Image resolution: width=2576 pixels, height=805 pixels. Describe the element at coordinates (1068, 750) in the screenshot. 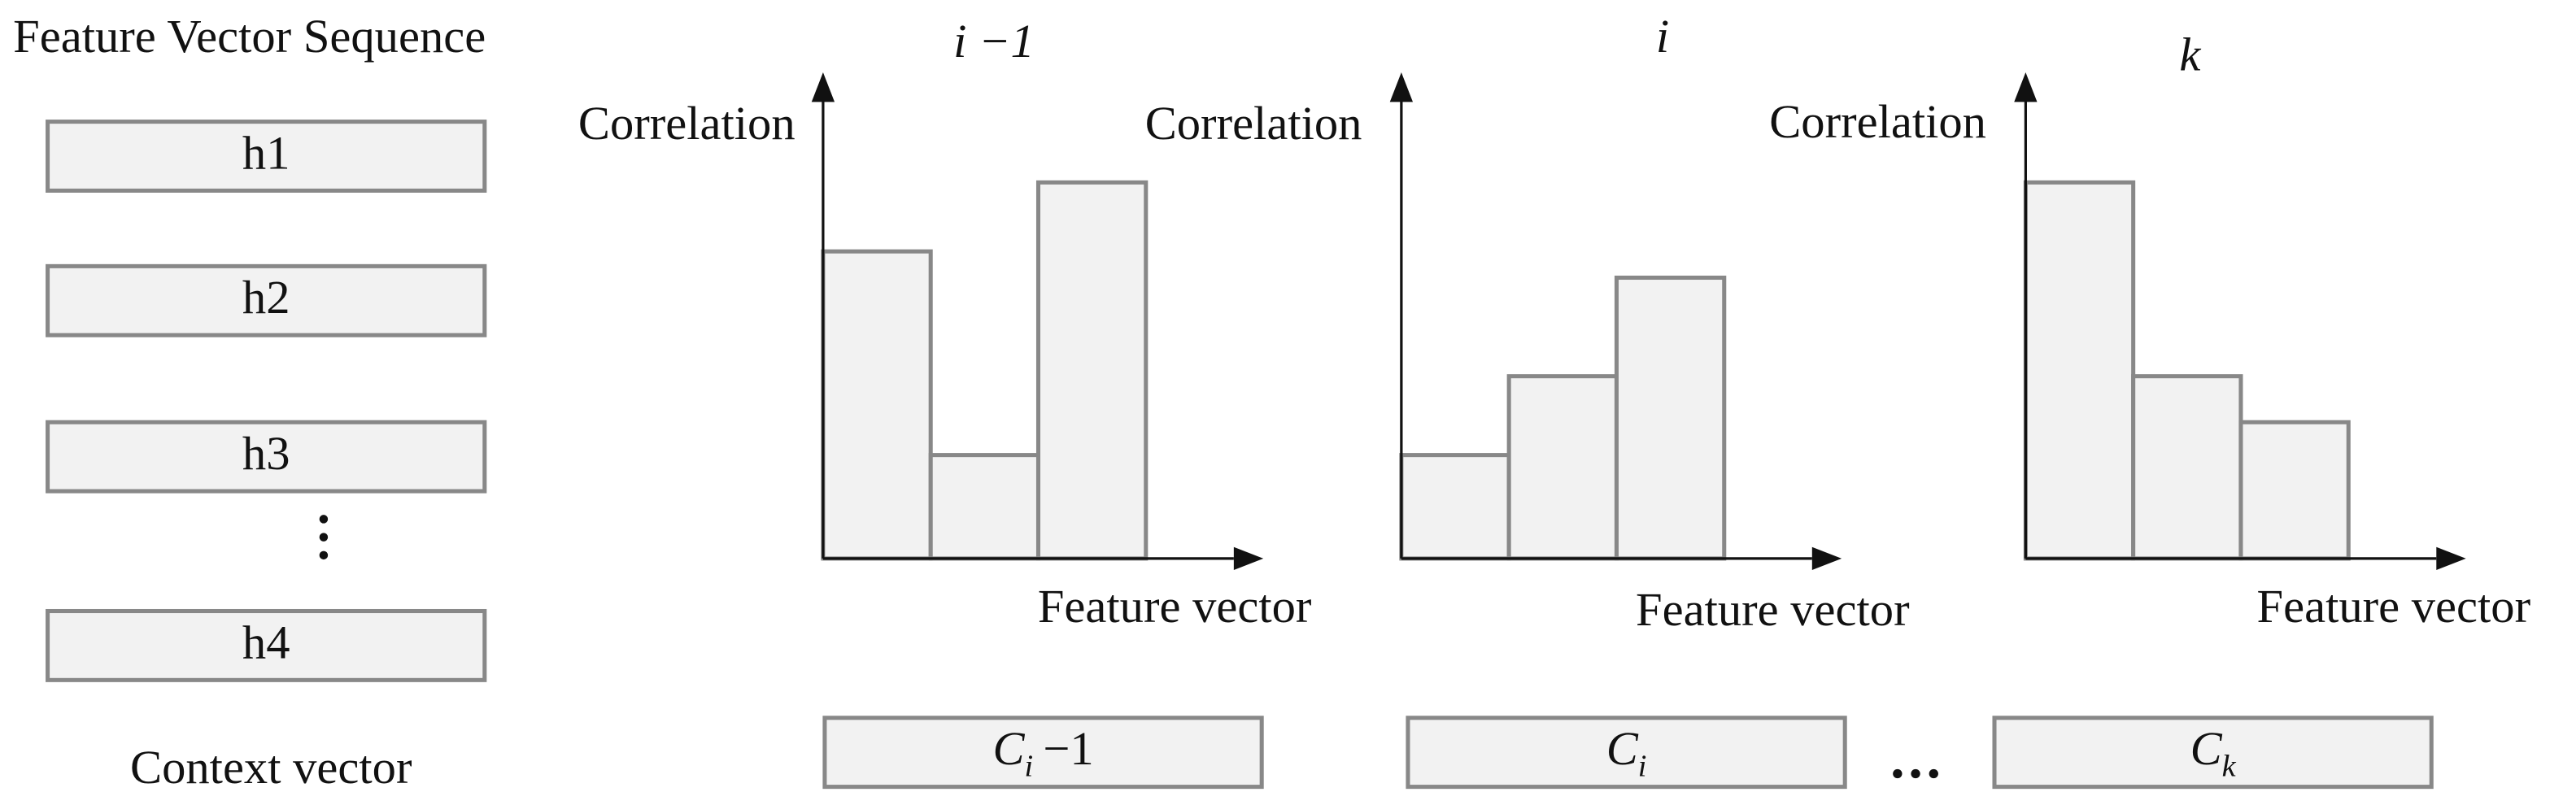

I see `context-suffix: −1` at that location.